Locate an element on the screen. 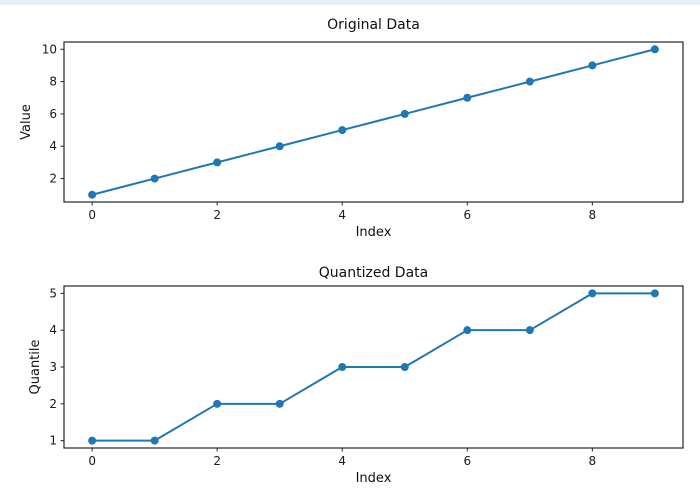 This screenshot has width=700, height=503. x-axis-label-index-bottom: Index is located at coordinates (373, 478).